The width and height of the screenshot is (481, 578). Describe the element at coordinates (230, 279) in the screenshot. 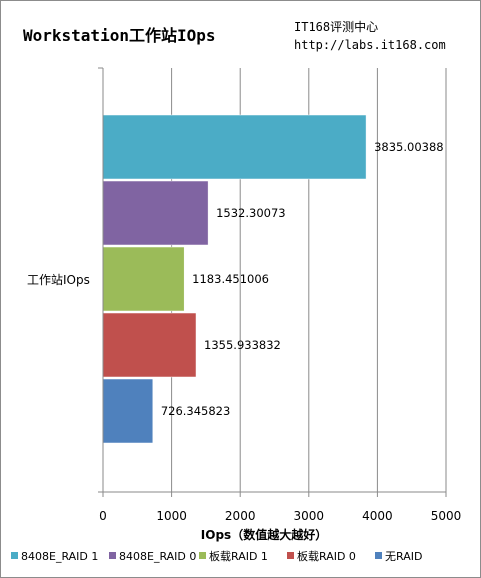

I see `data-label-2: 1183.451006` at that location.